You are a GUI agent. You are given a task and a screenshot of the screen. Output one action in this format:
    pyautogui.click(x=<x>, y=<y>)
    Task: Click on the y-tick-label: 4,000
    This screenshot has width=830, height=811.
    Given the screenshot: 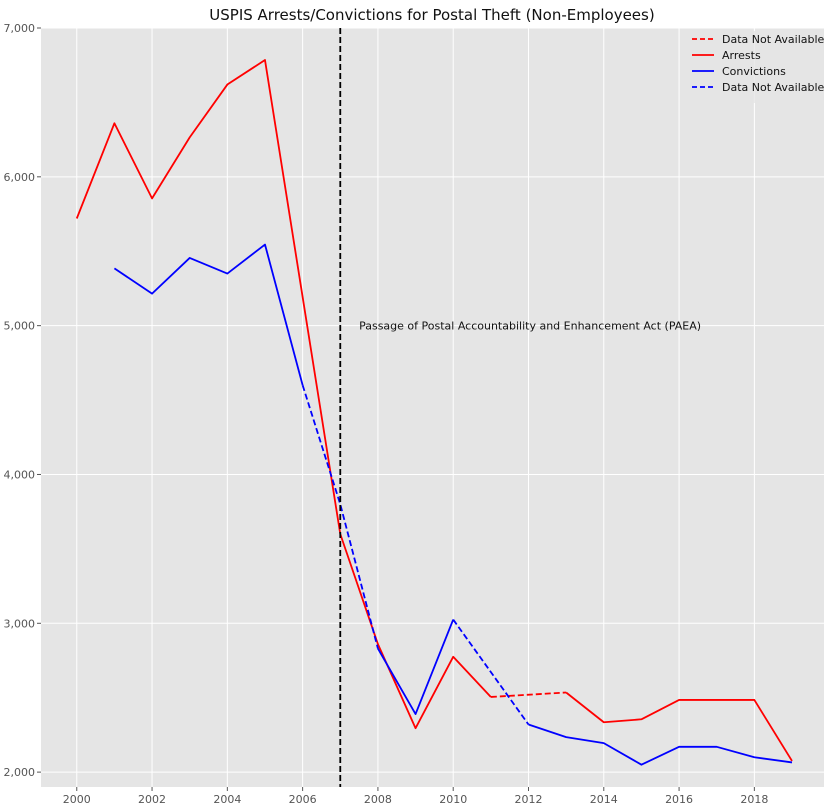 What is the action you would take?
    pyautogui.click(x=20, y=474)
    